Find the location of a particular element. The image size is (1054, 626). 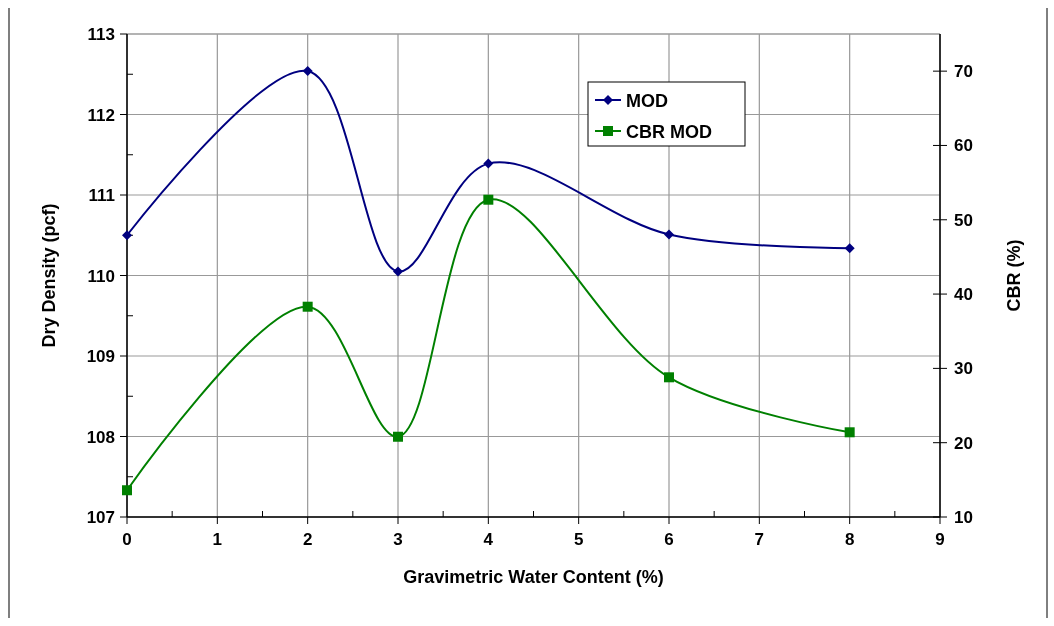

y-tick-label: 110 is located at coordinates (101, 276).